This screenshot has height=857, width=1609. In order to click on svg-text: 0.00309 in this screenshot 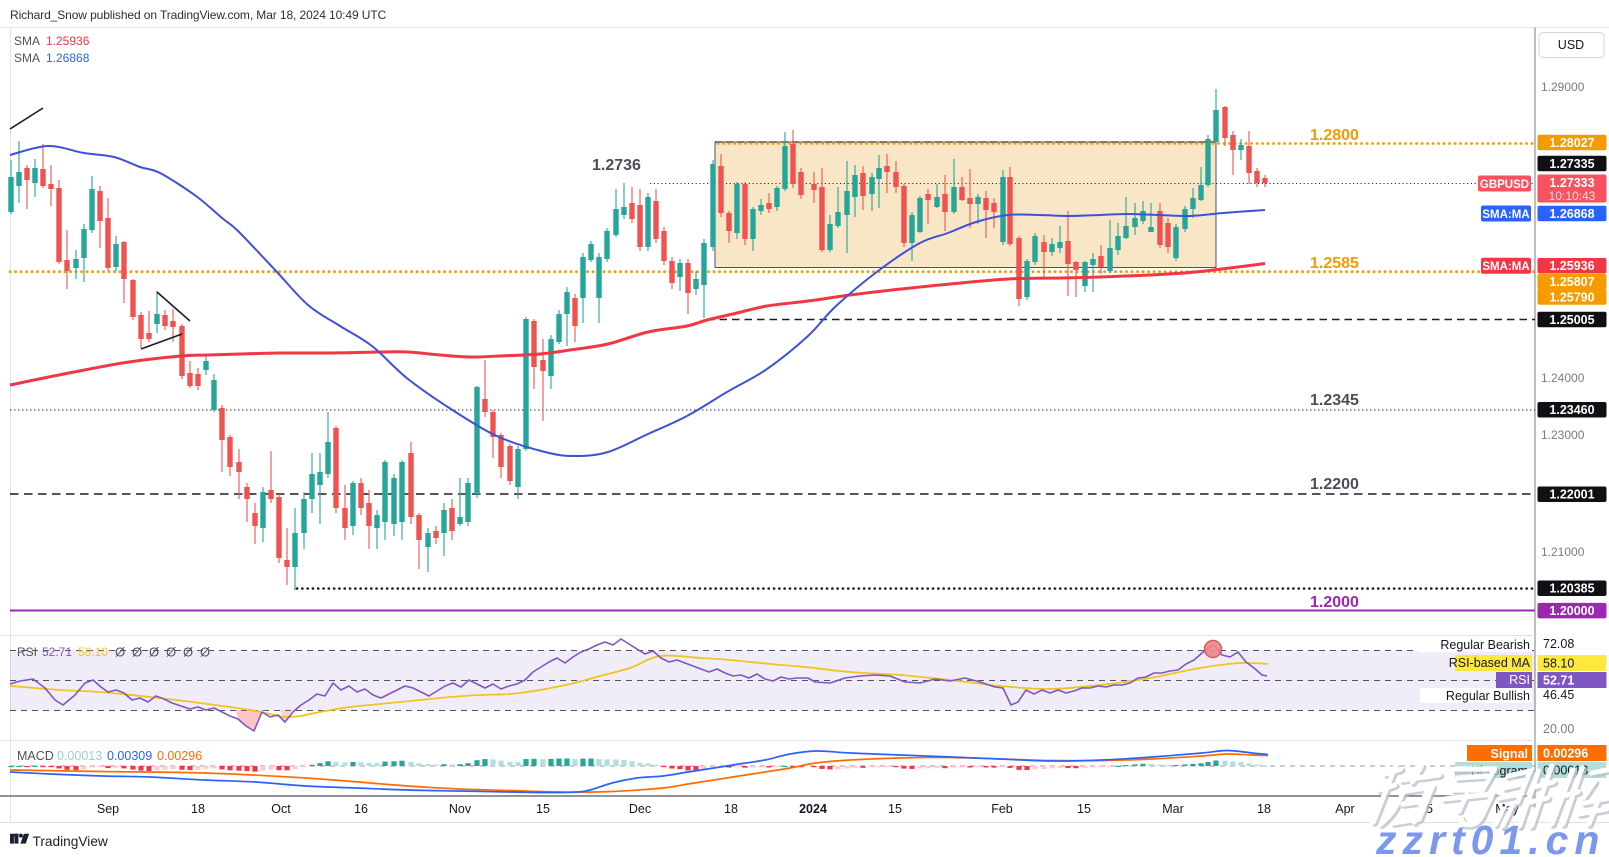, I will do `click(129, 756)`.